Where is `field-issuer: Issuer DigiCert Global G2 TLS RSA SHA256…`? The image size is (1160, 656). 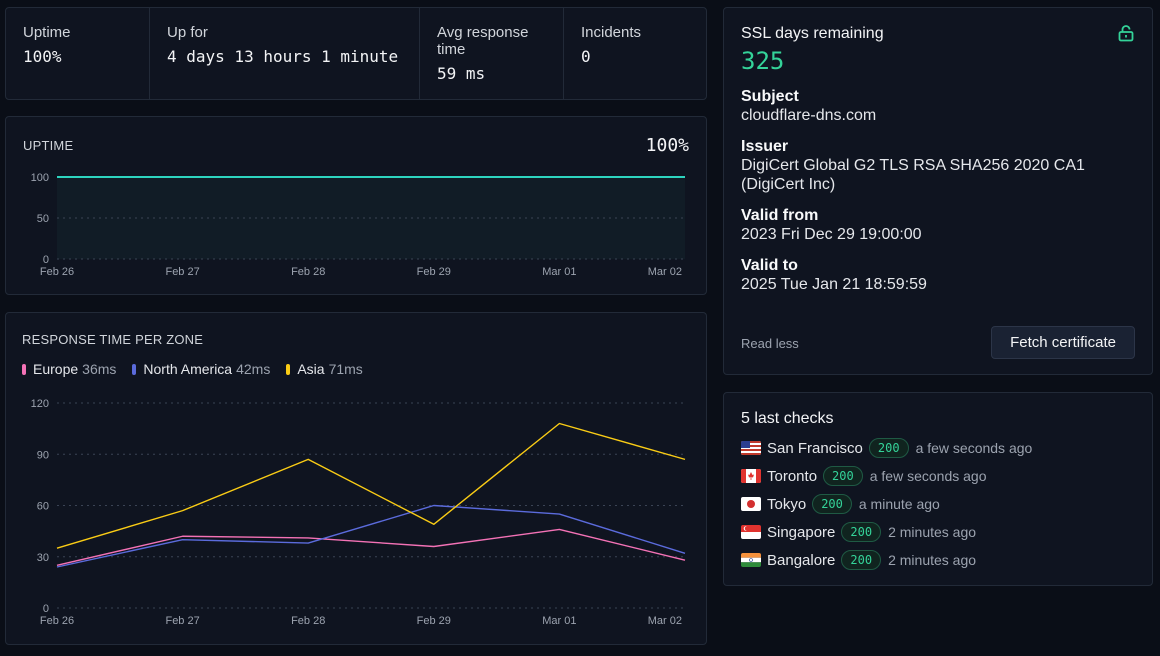
field-issuer: Issuer DigiCert Global G2 TLS RSA SHA256… is located at coordinates (938, 165).